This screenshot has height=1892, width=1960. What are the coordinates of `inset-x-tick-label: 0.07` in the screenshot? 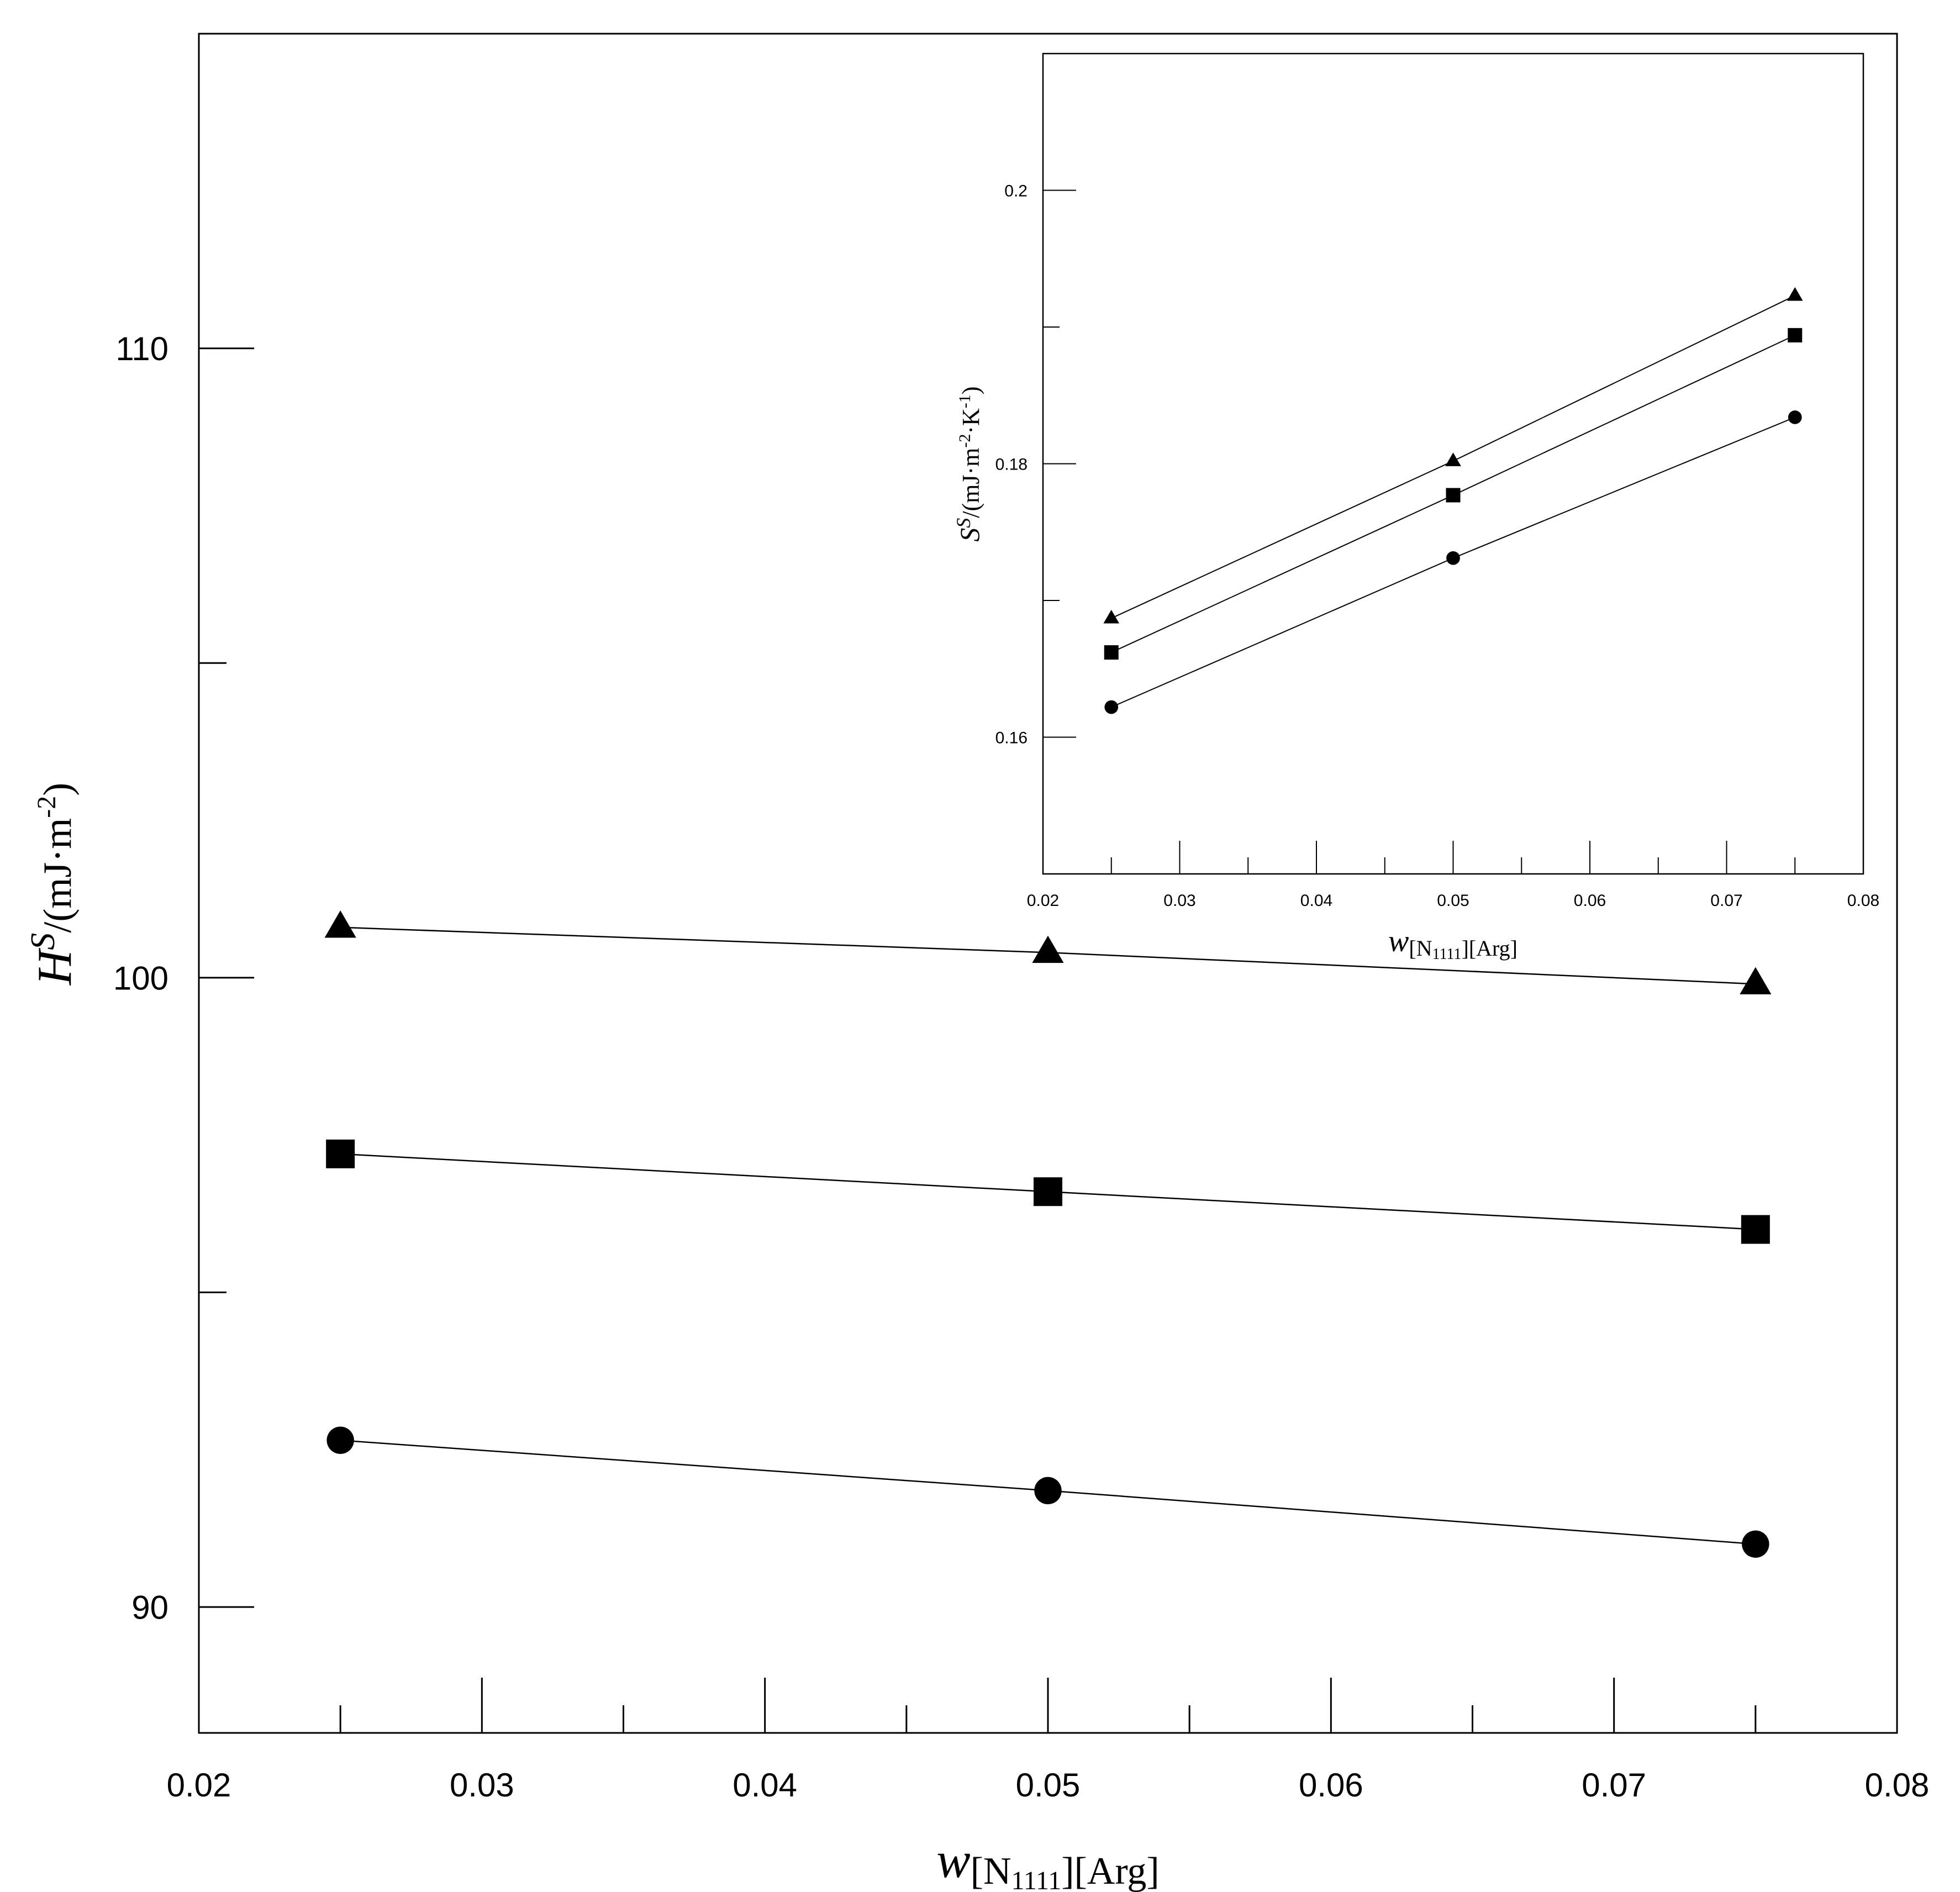 It's located at (1726, 901).